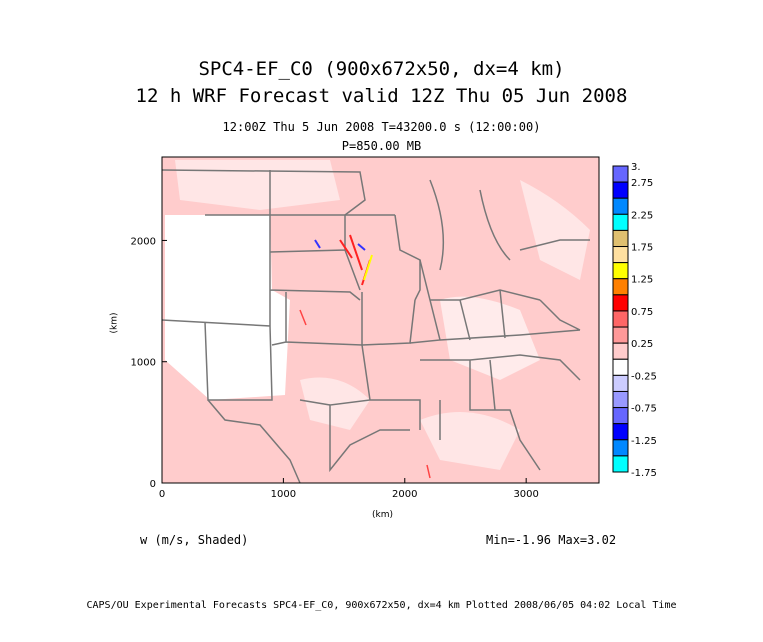  I want to click on x-tick-label: 0, so click(162, 494).